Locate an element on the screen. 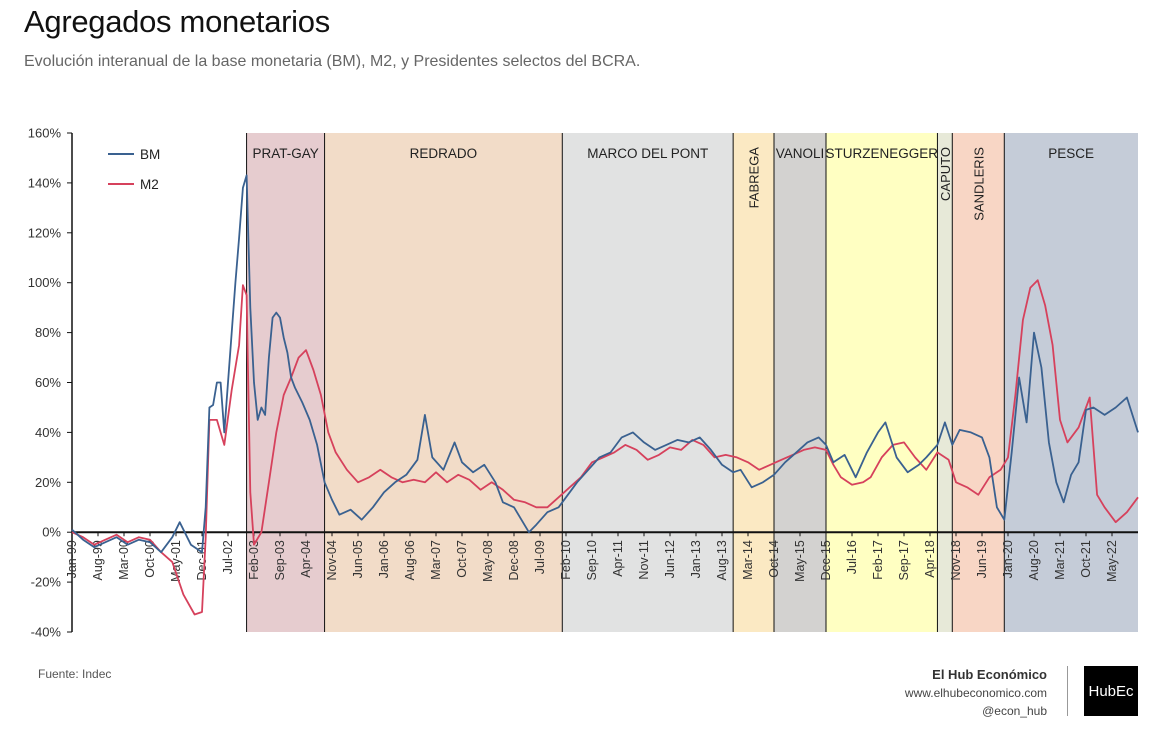 Image resolution: width=1175 pixels, height=734 pixels. y-tick-label: 20% is located at coordinates (48, 482).